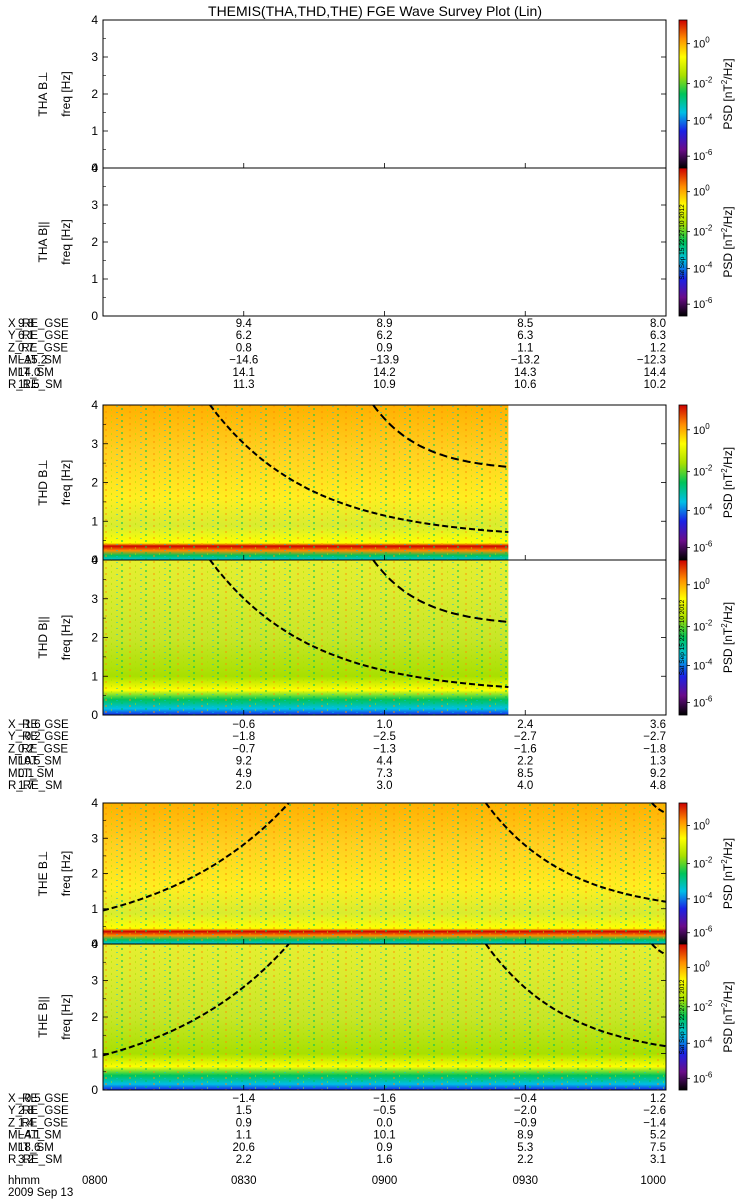 The height and width of the screenshot is (1200, 750). Describe the element at coordinates (26, 1123) in the screenshot. I see `ephemeris-value: 1.4` at that location.